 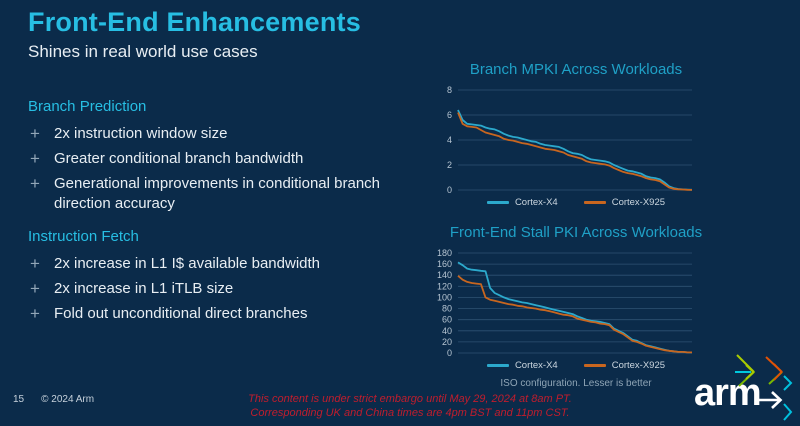 What do you see at coordinates (449, 140) in the screenshot?
I see `svg-text: 4` at bounding box center [449, 140].